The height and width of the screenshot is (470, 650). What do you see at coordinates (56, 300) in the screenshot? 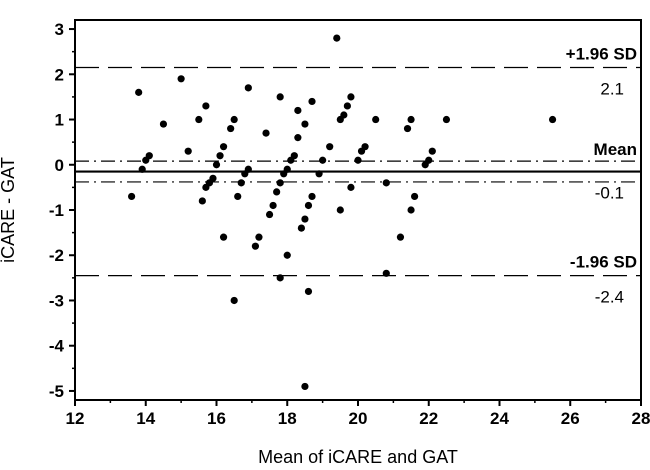
I see `y-tick-label: -3` at bounding box center [56, 300].